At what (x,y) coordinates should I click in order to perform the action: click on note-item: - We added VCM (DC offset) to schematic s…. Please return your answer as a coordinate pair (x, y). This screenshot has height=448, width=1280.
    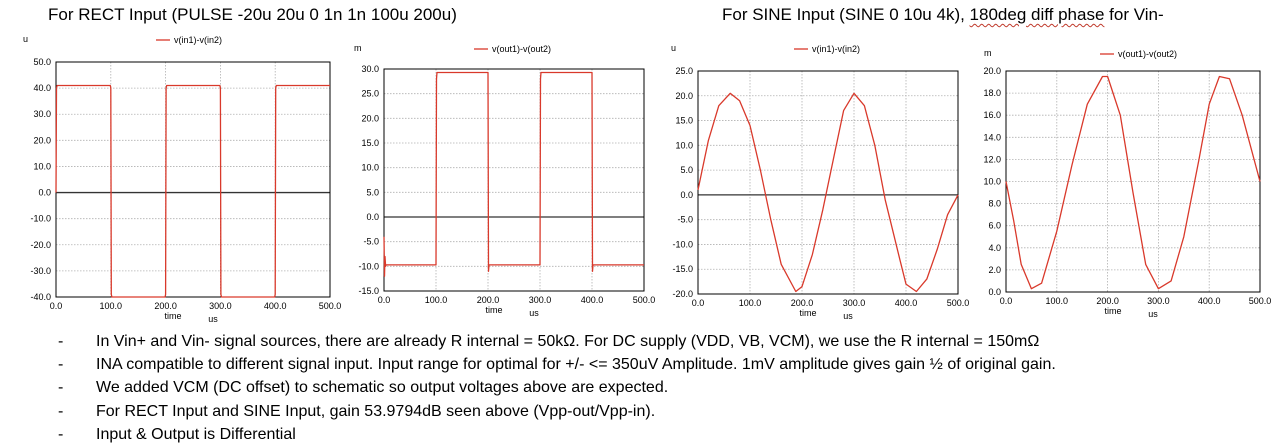
    Looking at the image, I should click on (557, 387).